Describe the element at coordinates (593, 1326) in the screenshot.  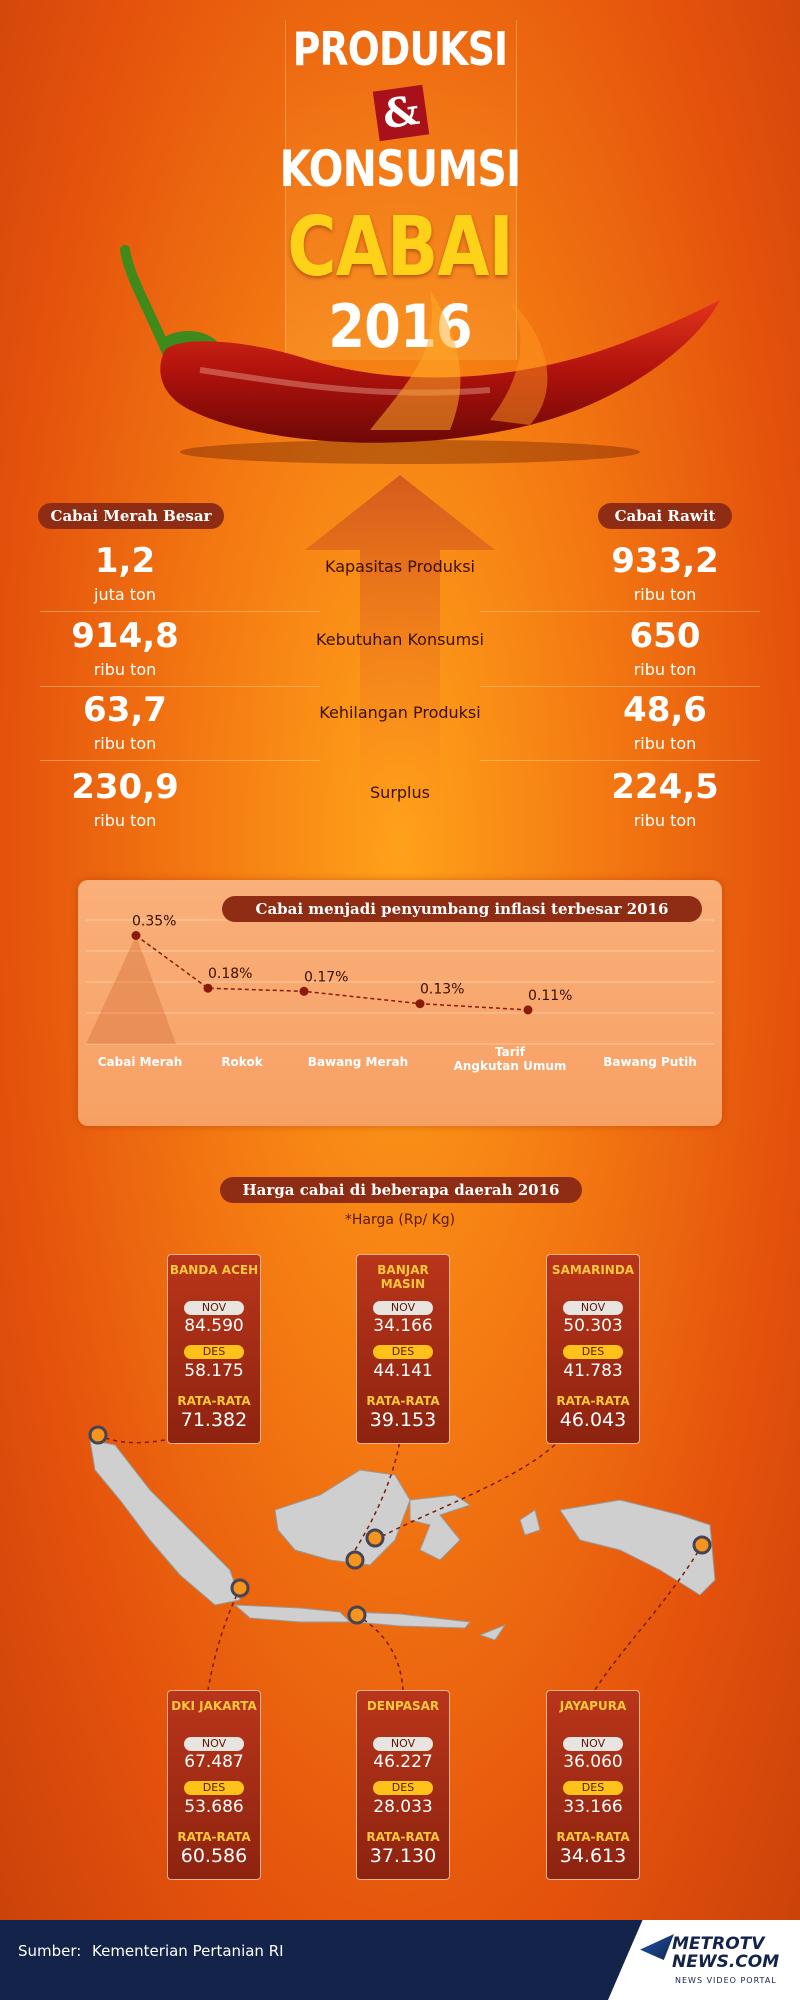
I see `nov-price: 50.303` at that location.